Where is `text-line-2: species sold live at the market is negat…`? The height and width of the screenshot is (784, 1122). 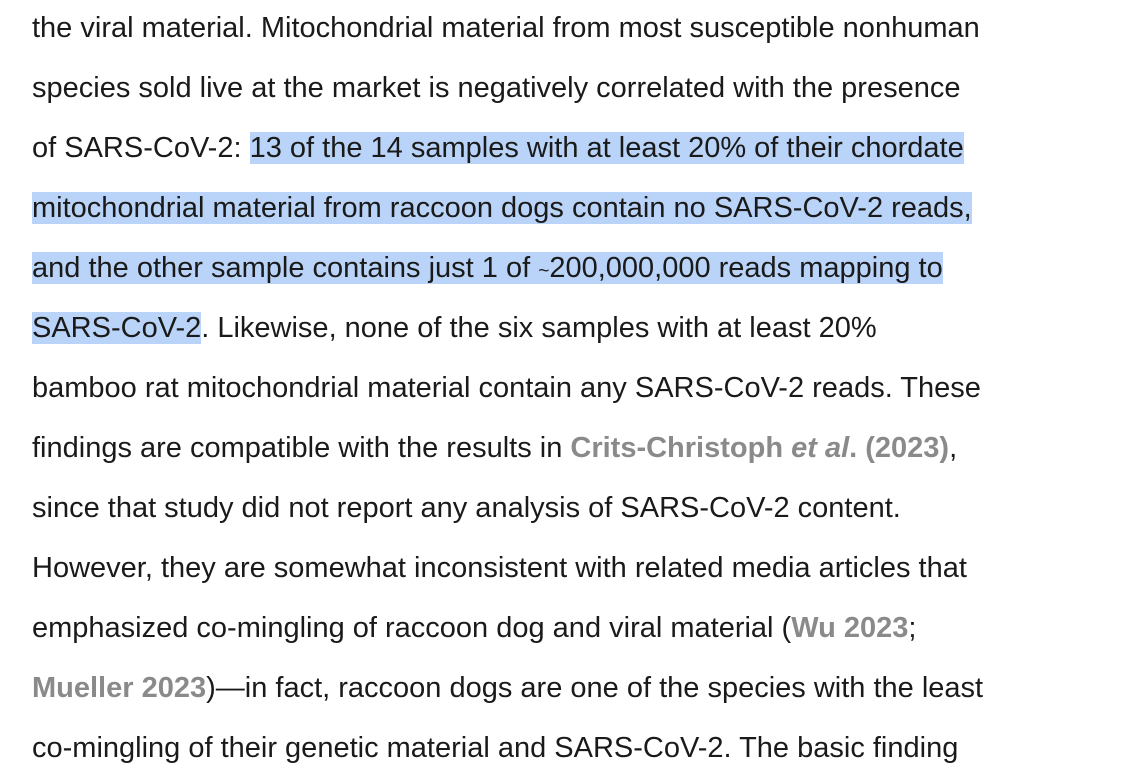 text-line-2: species sold live at the market is negat… is located at coordinates (496, 88).